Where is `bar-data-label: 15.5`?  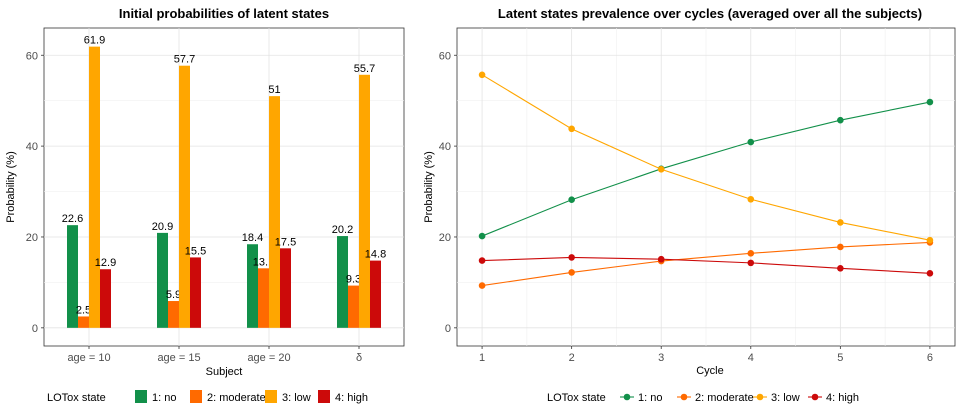
bar-data-label: 15.5 is located at coordinates (195, 251).